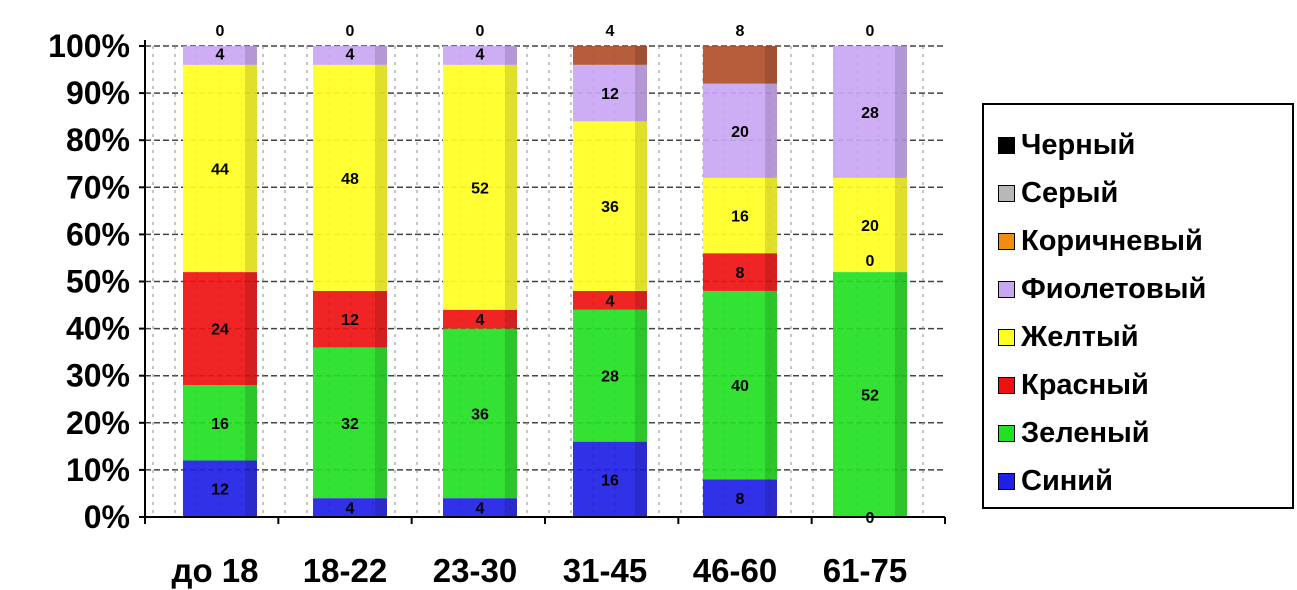  Describe the element at coordinates (1074, 433) in the screenshot. I see `legend-item: Зеленый` at that location.